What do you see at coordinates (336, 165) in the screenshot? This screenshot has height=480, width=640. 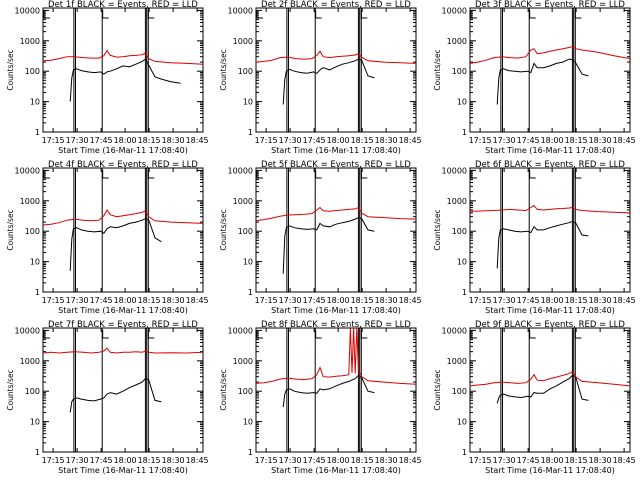 I see `panel-title: Det 5f BLACK = Events, RED = LLD` at bounding box center [336, 165].